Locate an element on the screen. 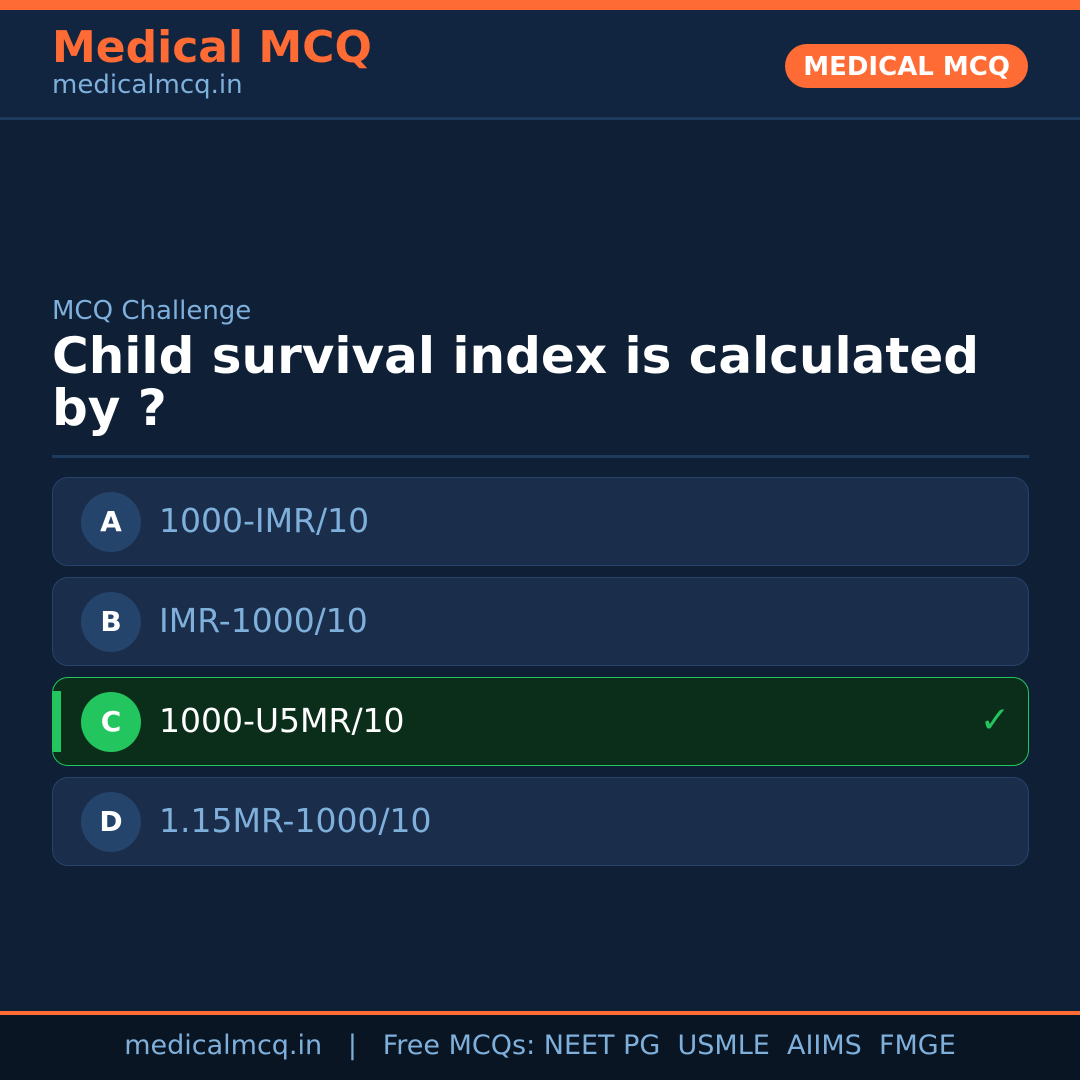 The width and height of the screenshot is (1080, 1080). option-c-correct: C 1000-U5MR/10 ✓ is located at coordinates (540, 721).